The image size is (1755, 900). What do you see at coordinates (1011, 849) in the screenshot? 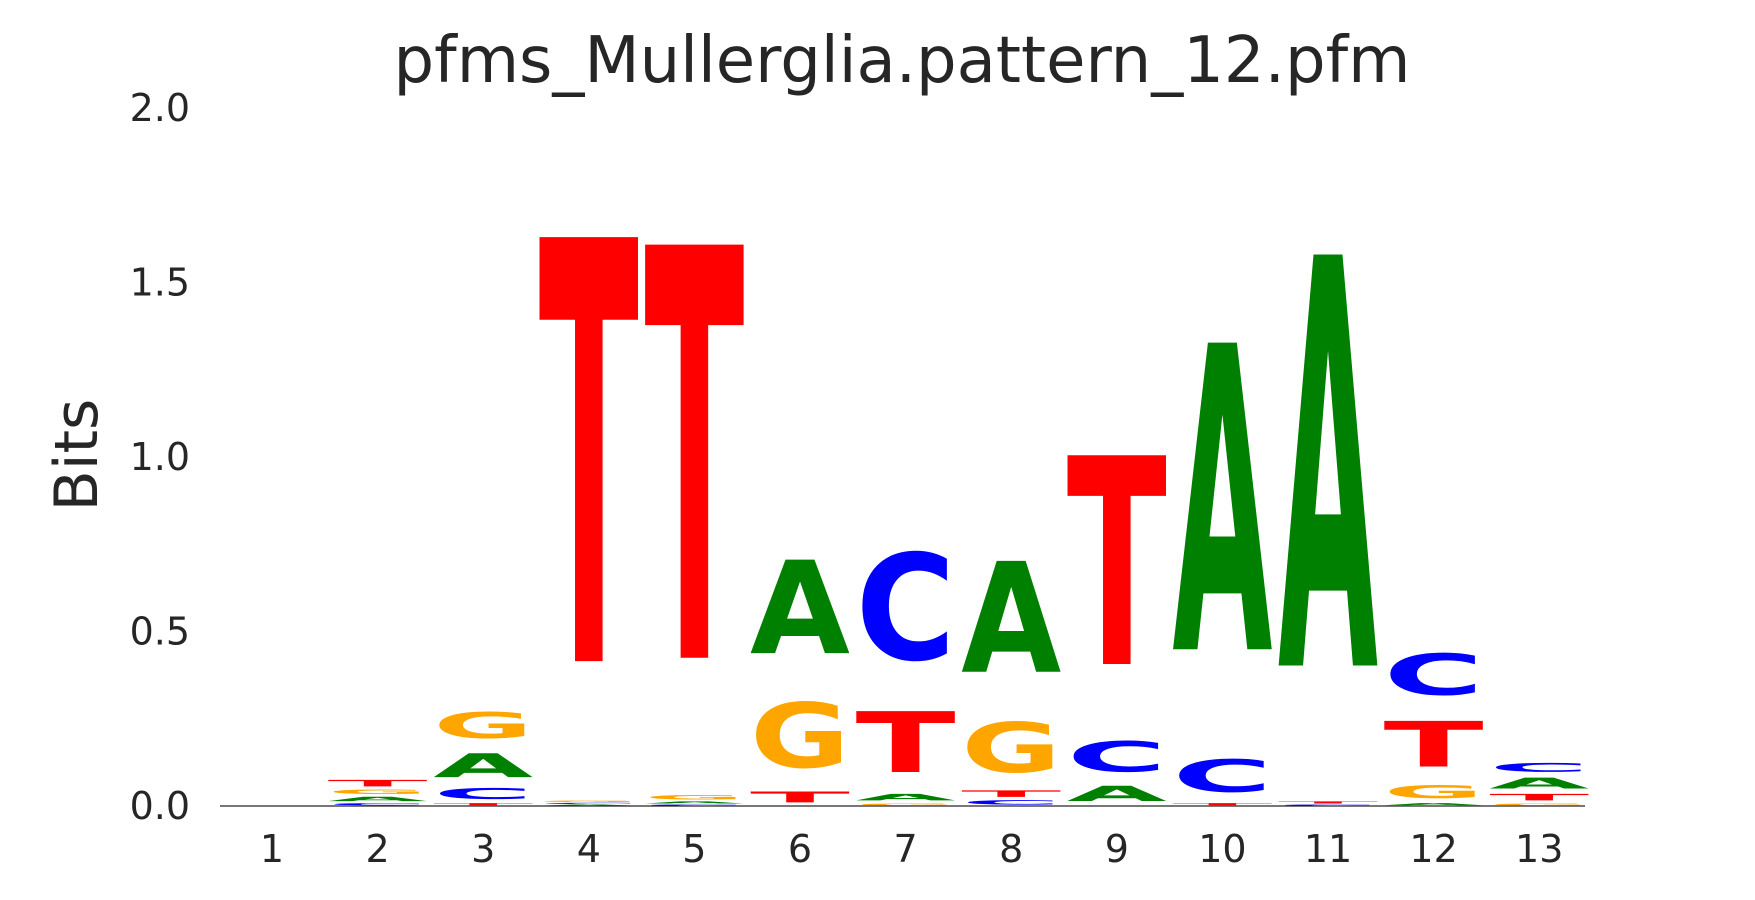
I see `x-tick-label: 8` at bounding box center [1011, 849].